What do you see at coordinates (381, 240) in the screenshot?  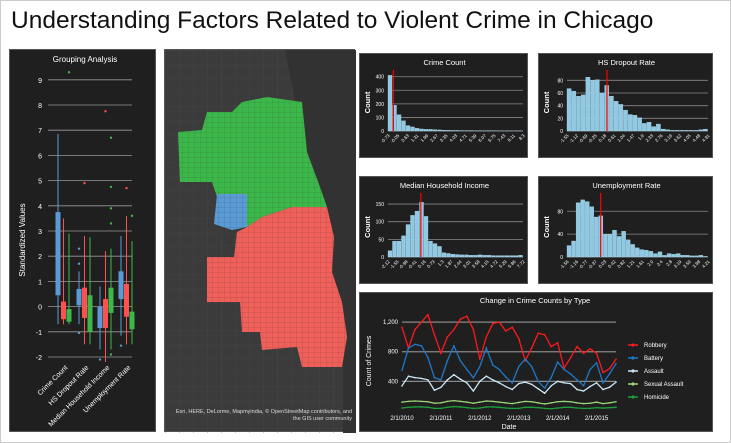 I see `y-tick-label: 50` at bounding box center [381, 240].